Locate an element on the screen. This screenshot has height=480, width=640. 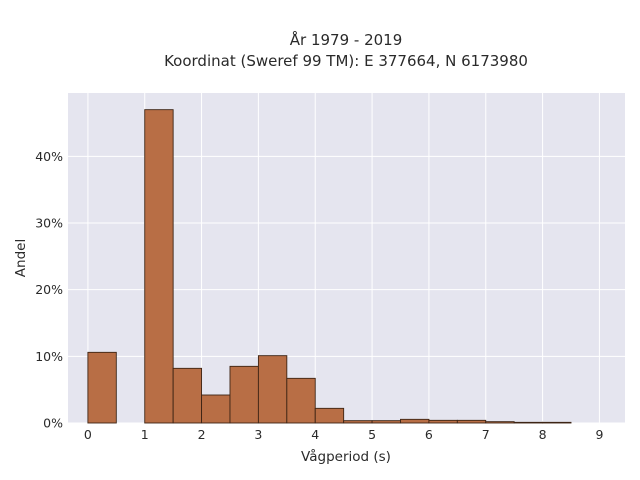
x-tick-label: 5 is located at coordinates (372, 434).